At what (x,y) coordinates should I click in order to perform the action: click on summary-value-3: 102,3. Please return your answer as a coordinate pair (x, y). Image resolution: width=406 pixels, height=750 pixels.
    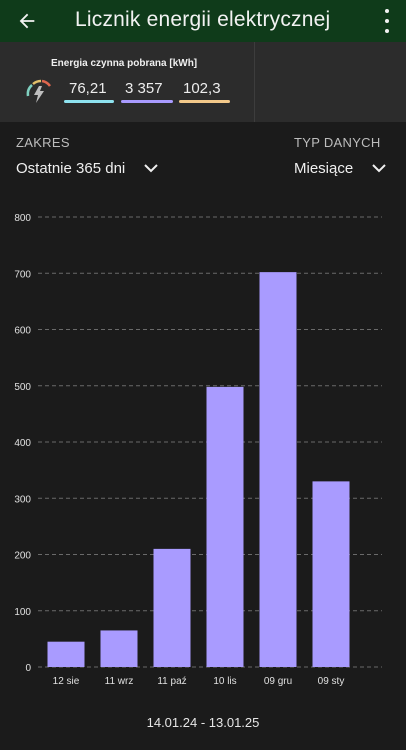
    Looking at the image, I should click on (202, 88).